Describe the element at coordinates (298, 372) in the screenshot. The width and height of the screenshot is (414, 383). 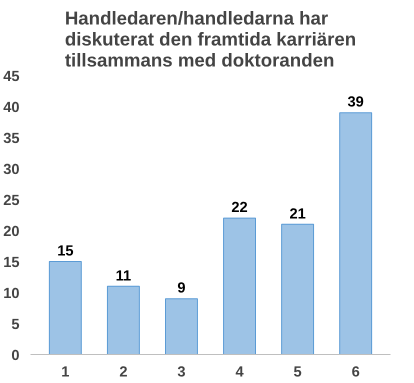
I see `x-tick-label: 5` at that location.